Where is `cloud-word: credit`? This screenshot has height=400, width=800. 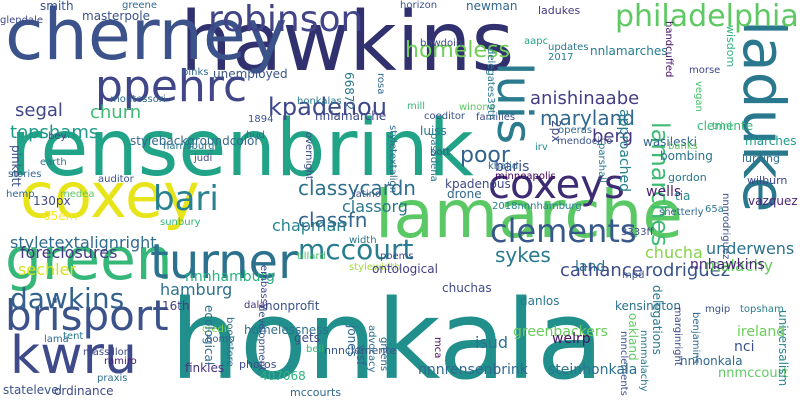
cloud-word: credit is located at coordinates (216, 329).